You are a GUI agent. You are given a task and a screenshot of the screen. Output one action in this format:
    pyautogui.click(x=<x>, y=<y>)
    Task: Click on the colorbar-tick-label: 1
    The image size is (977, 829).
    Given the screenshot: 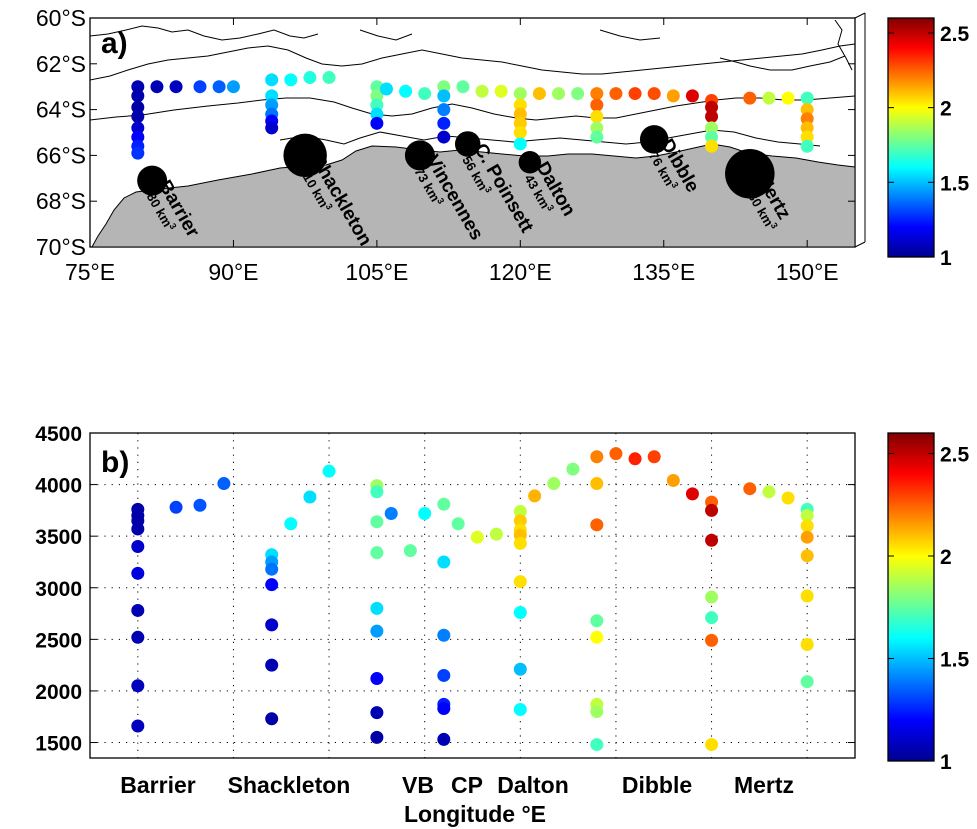 What is the action you would take?
    pyautogui.click(x=946, y=762)
    